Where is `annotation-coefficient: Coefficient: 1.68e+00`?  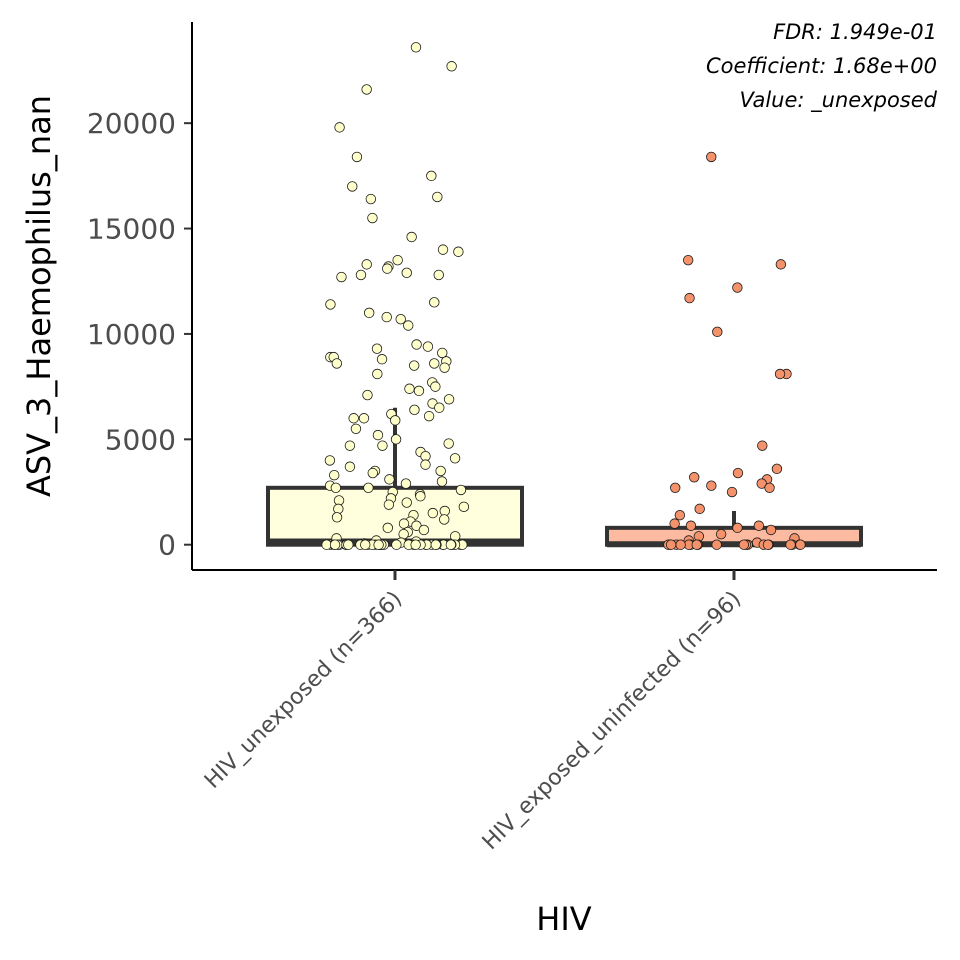
annotation-coefficient: Coefficient: 1.68e+00 is located at coordinates (821, 66).